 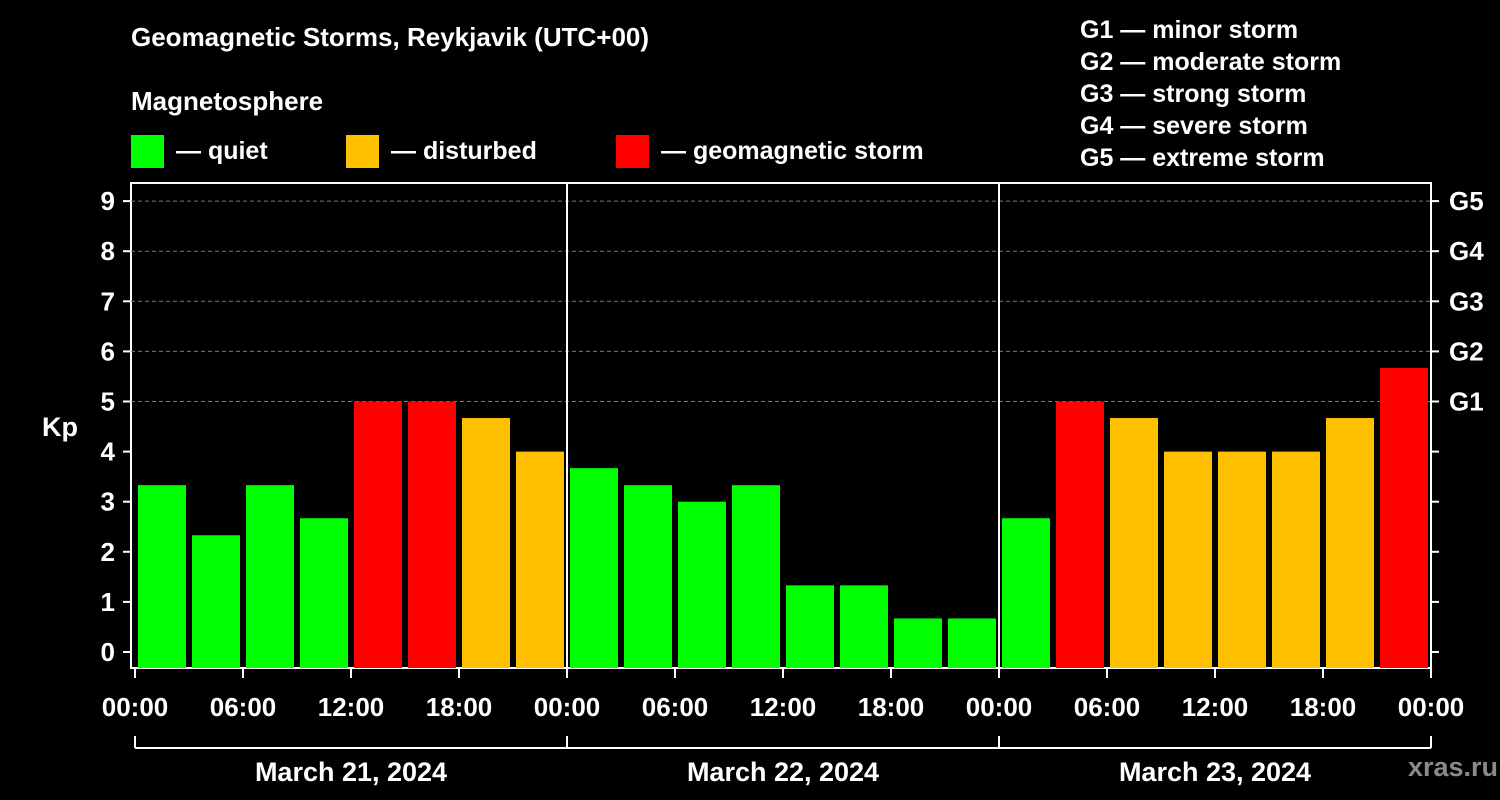 I want to click on xtick-label-7: 18:00, so click(x=891, y=707).